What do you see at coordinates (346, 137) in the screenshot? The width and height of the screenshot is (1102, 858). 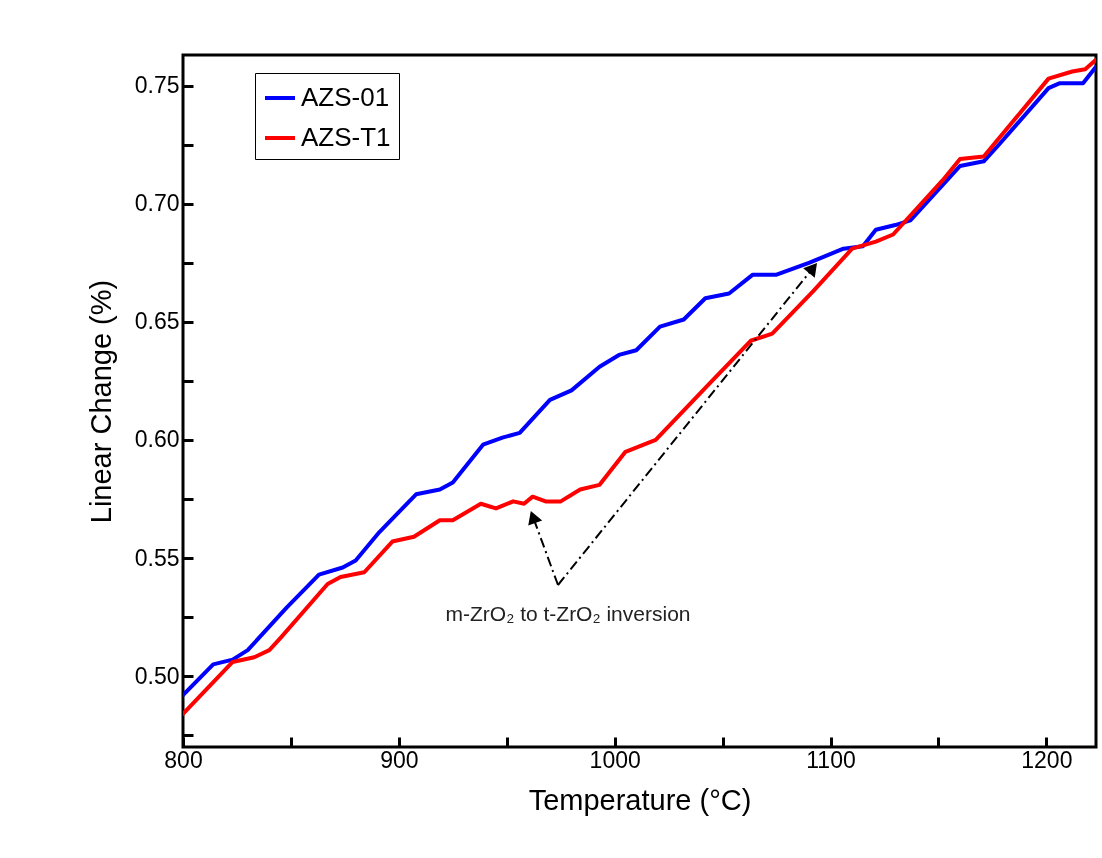 I see `legend-label: AZS-T1` at bounding box center [346, 137].